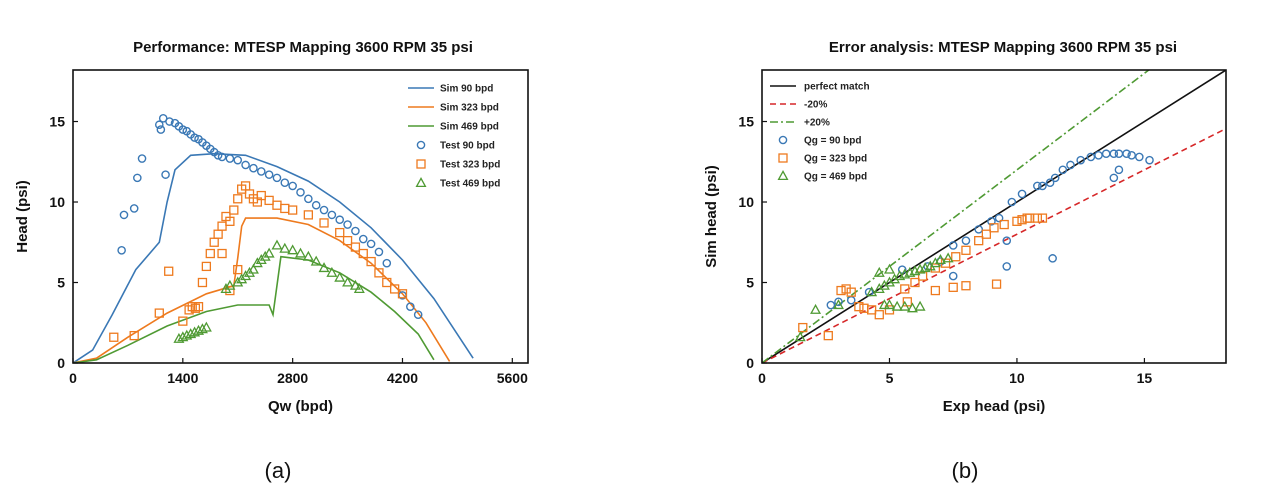  I want to click on legend-label: Test 90 bpd, so click(467, 146).